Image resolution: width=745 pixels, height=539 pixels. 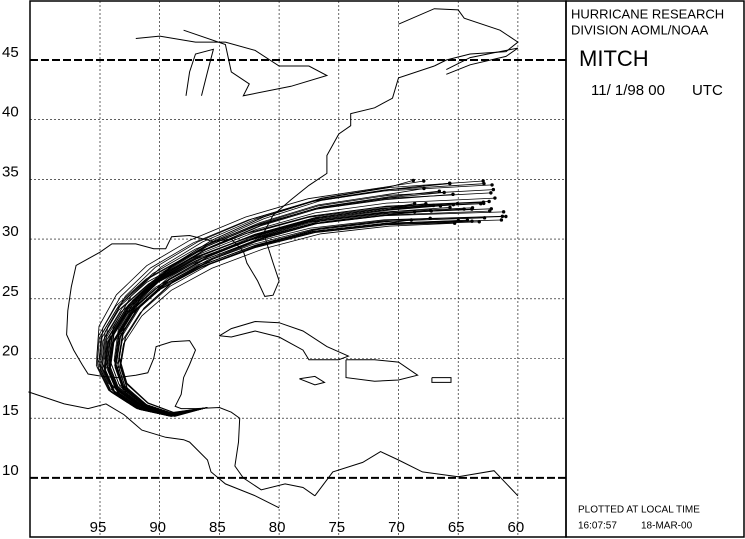 I want to click on lat-label: 40, so click(x=10, y=112).